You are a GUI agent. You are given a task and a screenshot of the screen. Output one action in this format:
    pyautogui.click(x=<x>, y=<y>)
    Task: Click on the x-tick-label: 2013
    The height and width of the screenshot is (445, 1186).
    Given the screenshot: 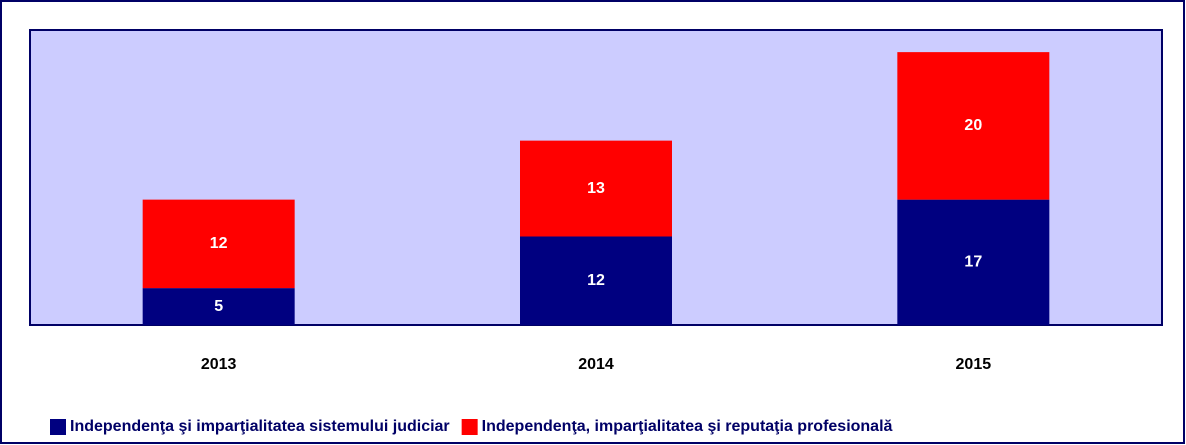 What is the action you would take?
    pyautogui.click(x=219, y=364)
    